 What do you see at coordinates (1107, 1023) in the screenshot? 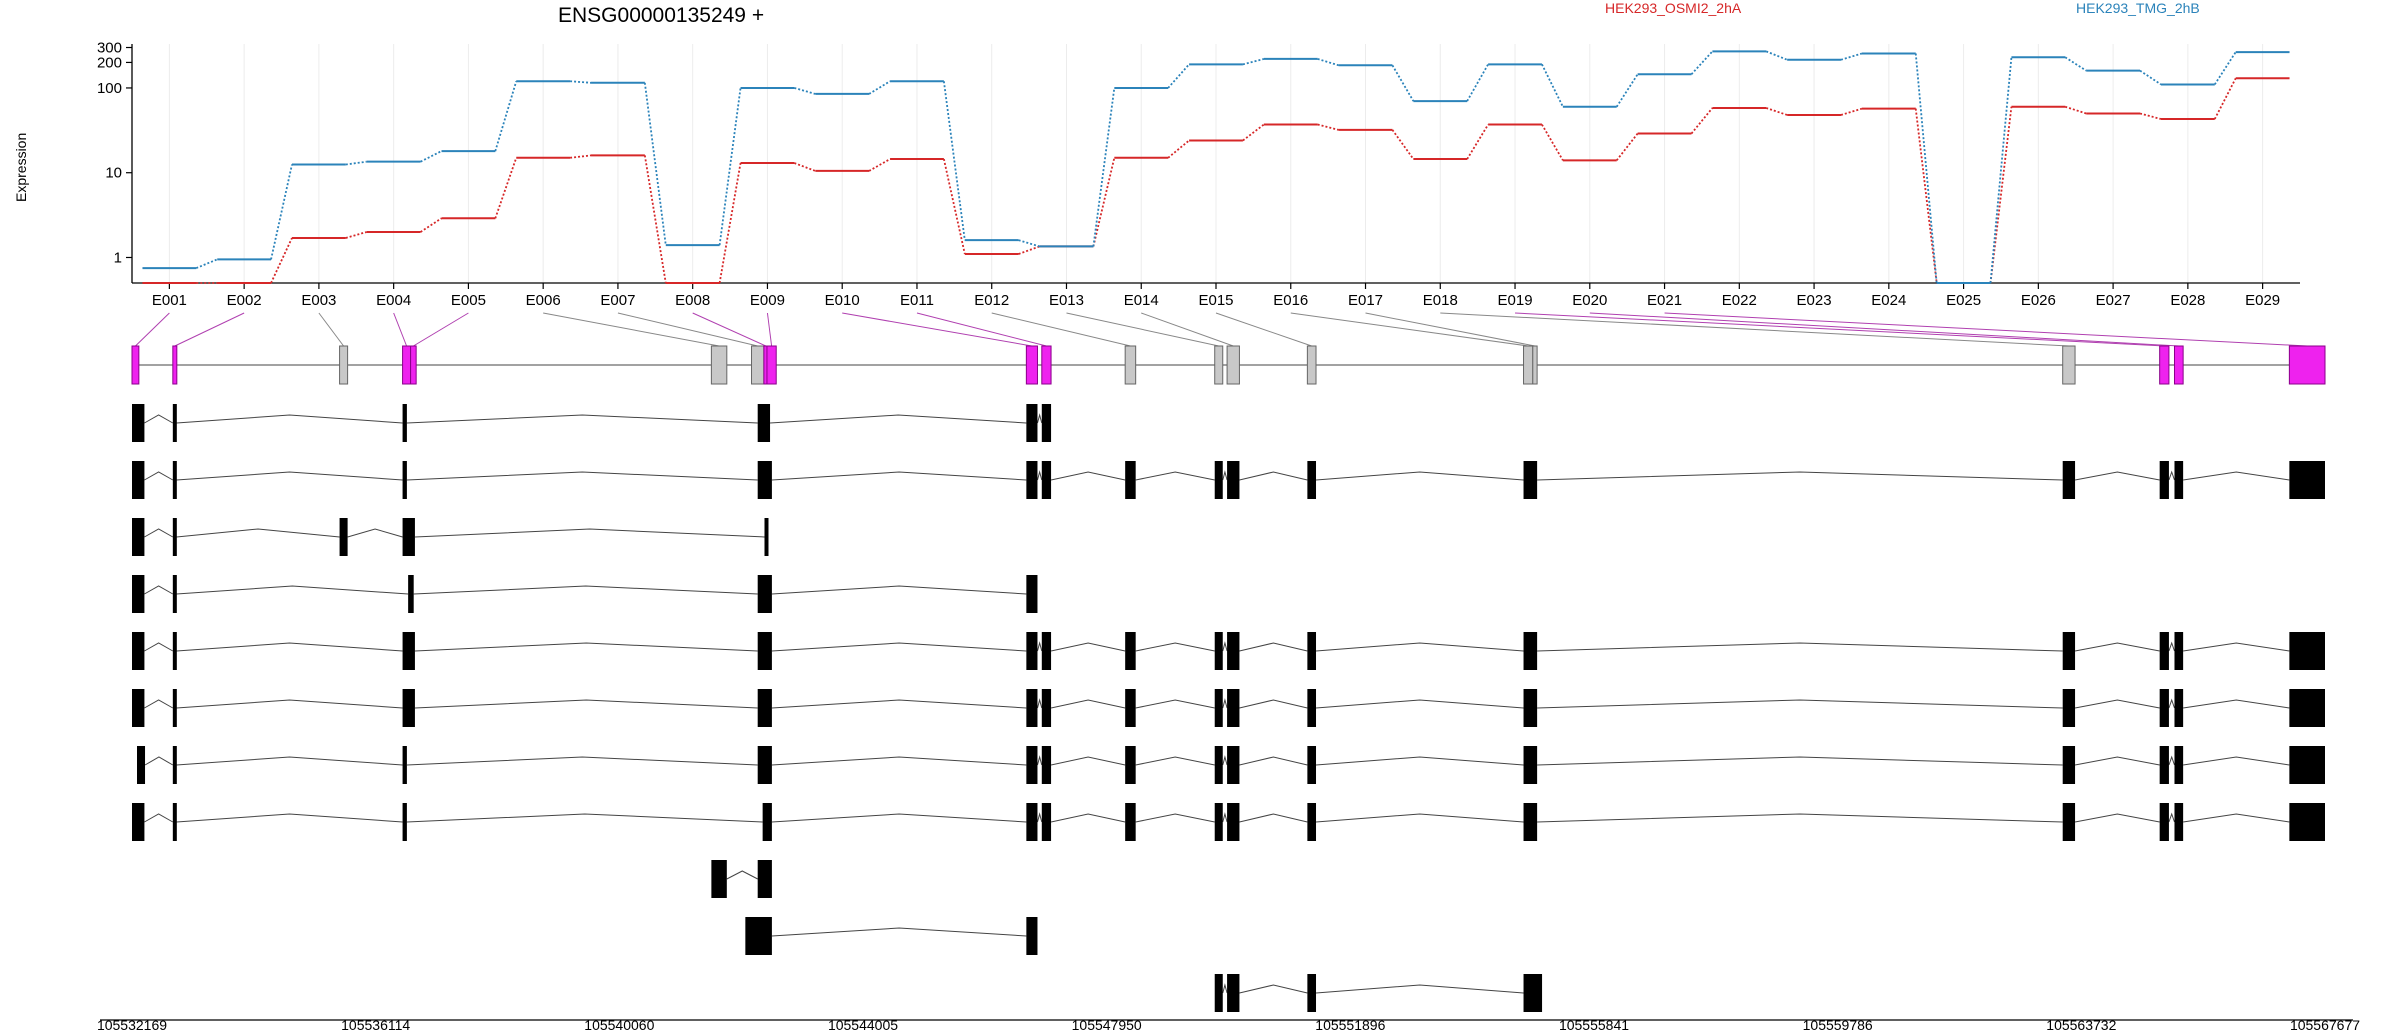
I see `genomic-tick-label-5: 105547950` at bounding box center [1107, 1023].